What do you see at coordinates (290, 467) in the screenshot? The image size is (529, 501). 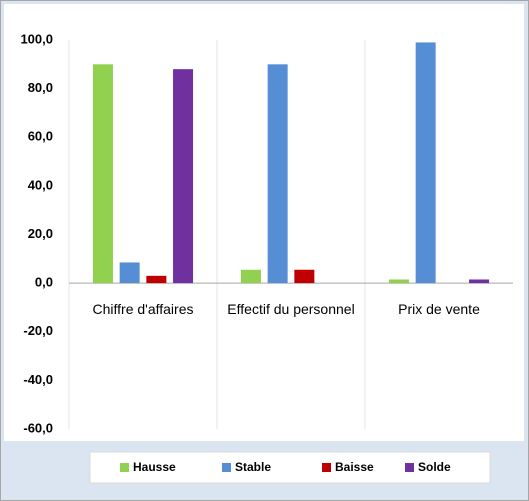 I see `legend-box` at bounding box center [290, 467].